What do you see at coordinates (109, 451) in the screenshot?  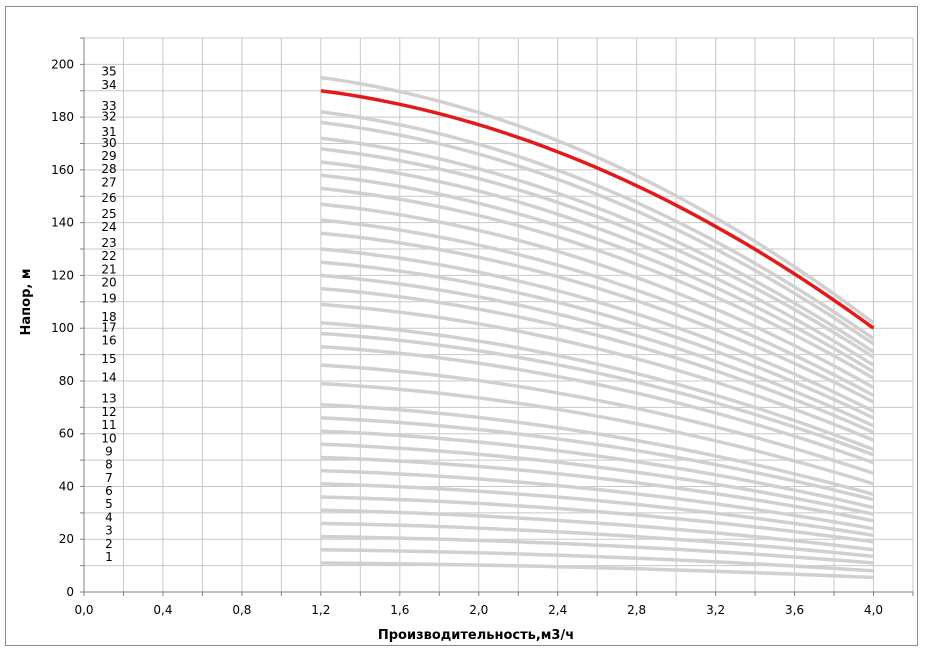 I see `stage-label-9: 9` at bounding box center [109, 451].